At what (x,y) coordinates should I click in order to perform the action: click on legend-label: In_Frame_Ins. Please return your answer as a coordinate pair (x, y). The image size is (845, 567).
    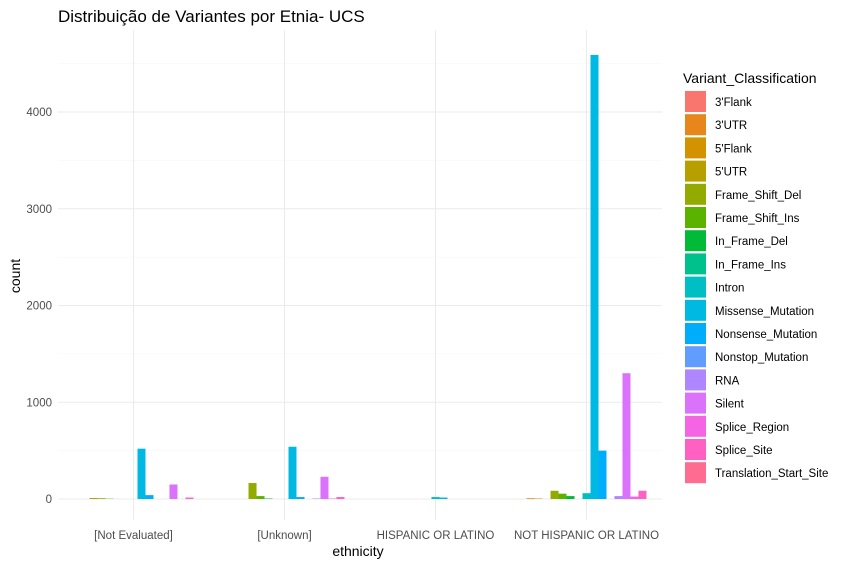
    Looking at the image, I should click on (750, 265).